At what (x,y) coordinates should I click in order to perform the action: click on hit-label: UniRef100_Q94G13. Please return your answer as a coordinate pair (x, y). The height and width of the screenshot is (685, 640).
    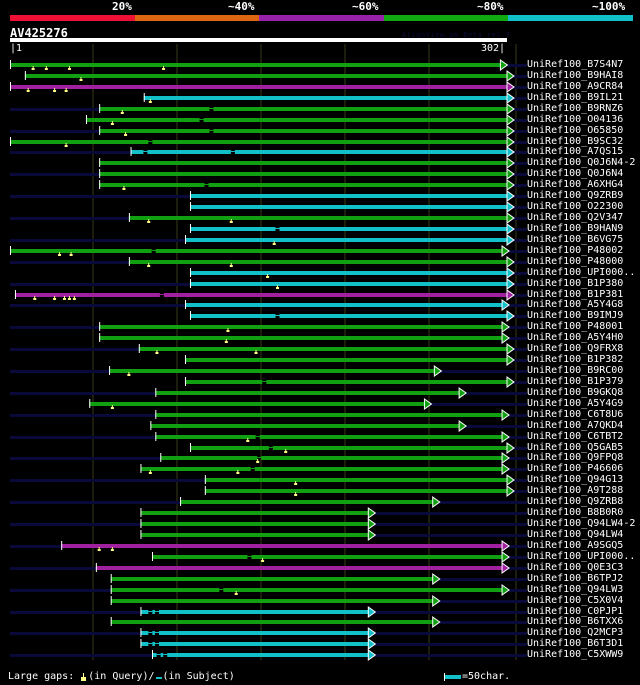
    Looking at the image, I should click on (575, 479).